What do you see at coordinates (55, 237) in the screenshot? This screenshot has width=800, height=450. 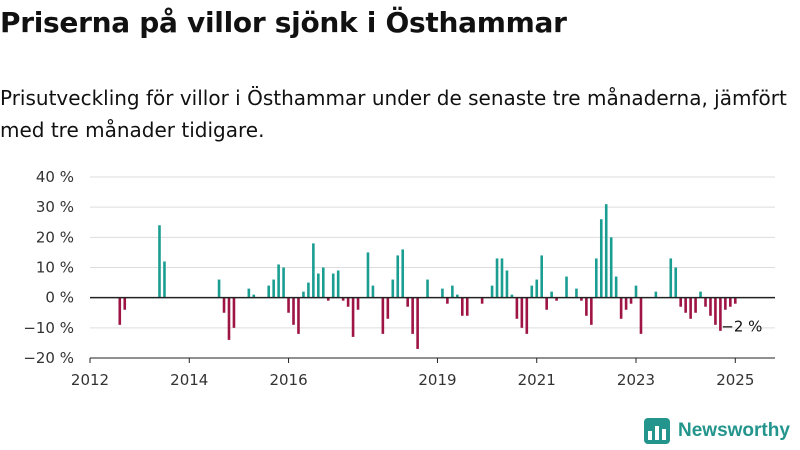 I see `y-tick-label: 20 %` at bounding box center [55, 237].